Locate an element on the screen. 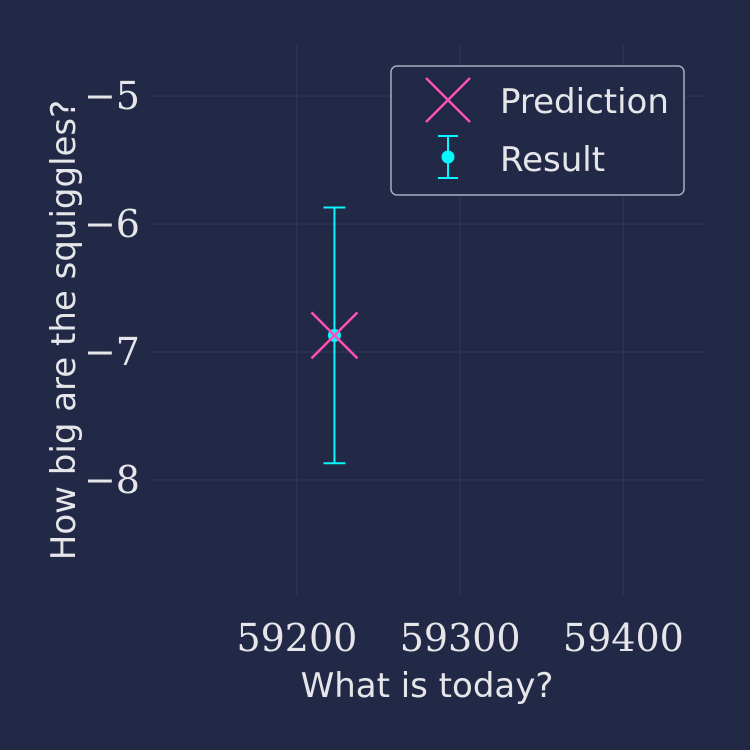 The width and height of the screenshot is (750, 750). prediction-x-stroke is located at coordinates (334, 335).